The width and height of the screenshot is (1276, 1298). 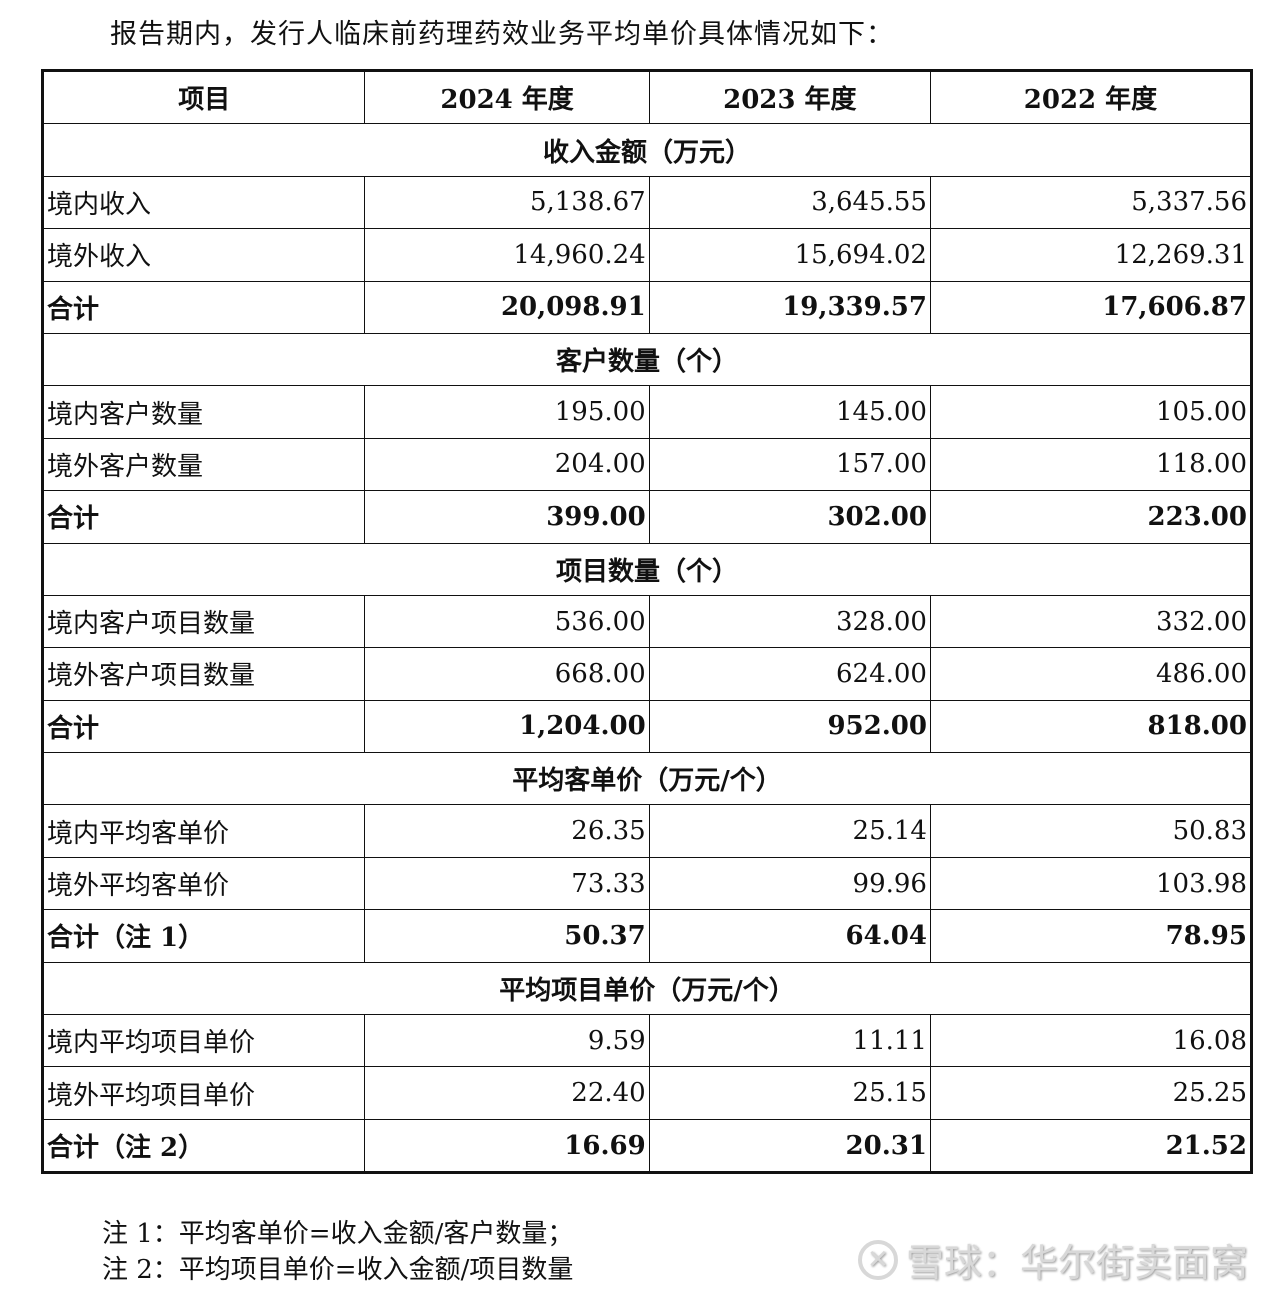 I want to click on row-label: 境内客户数量, so click(x=203, y=412).